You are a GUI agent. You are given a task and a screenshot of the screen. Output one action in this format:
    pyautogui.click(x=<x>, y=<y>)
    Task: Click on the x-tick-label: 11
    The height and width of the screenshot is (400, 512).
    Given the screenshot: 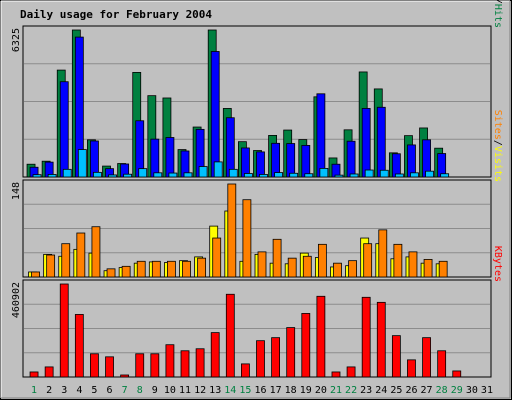 What is the action you would take?
    pyautogui.click(x=185, y=390)
    